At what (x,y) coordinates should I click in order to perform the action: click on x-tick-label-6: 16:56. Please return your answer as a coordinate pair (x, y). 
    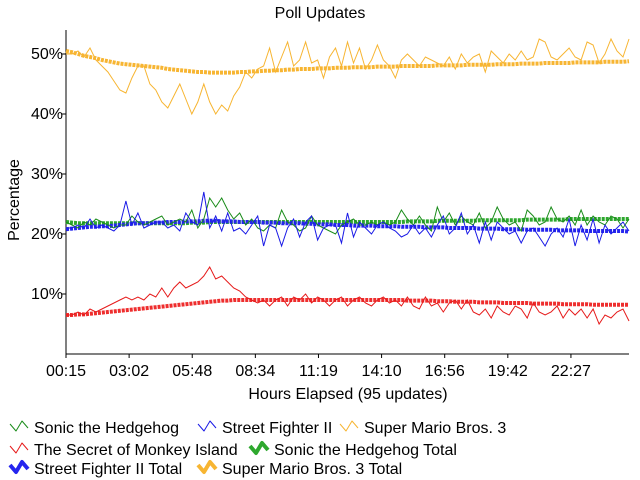
    Looking at the image, I should click on (445, 371).